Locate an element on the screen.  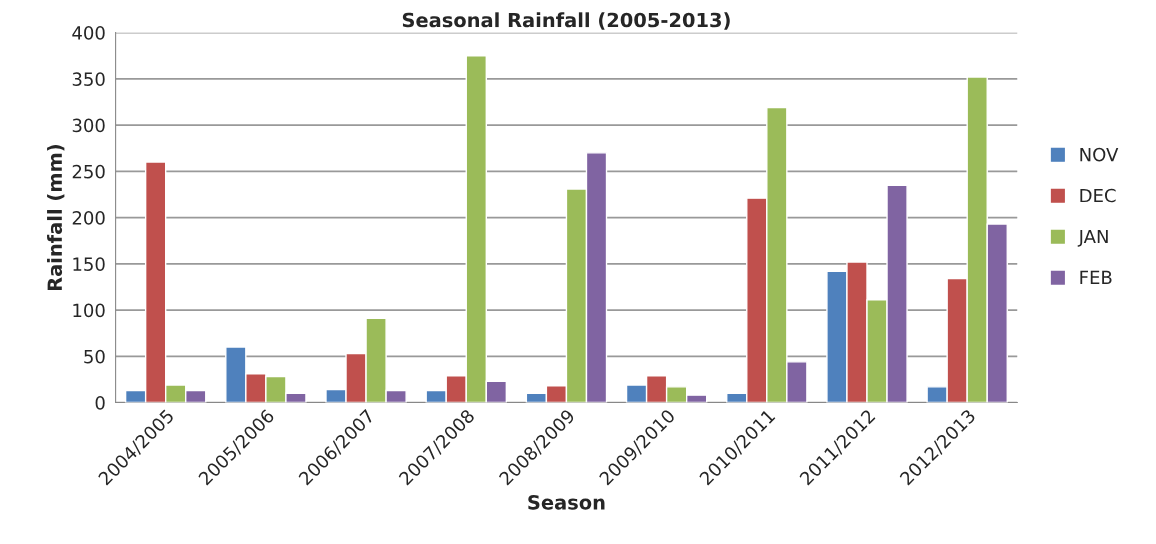
y-tick-label: 100 is located at coordinates (89, 310).